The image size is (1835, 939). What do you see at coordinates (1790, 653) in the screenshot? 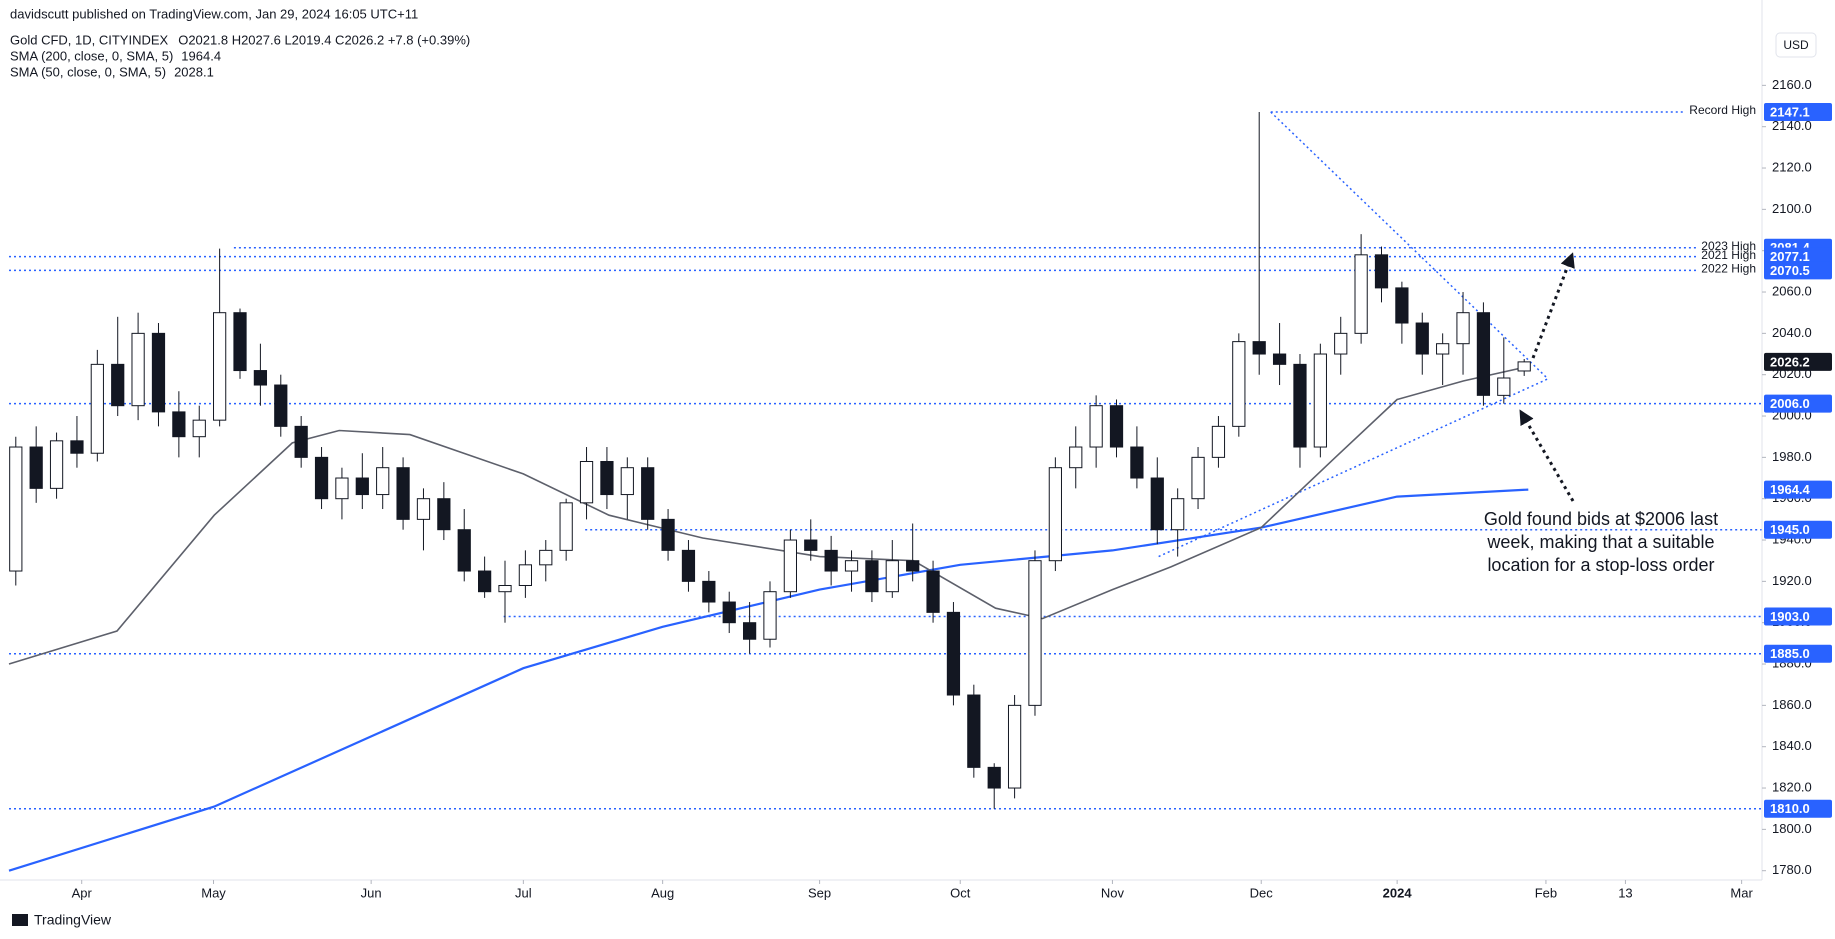
I see `price-box-label: 1885.0` at bounding box center [1790, 653].